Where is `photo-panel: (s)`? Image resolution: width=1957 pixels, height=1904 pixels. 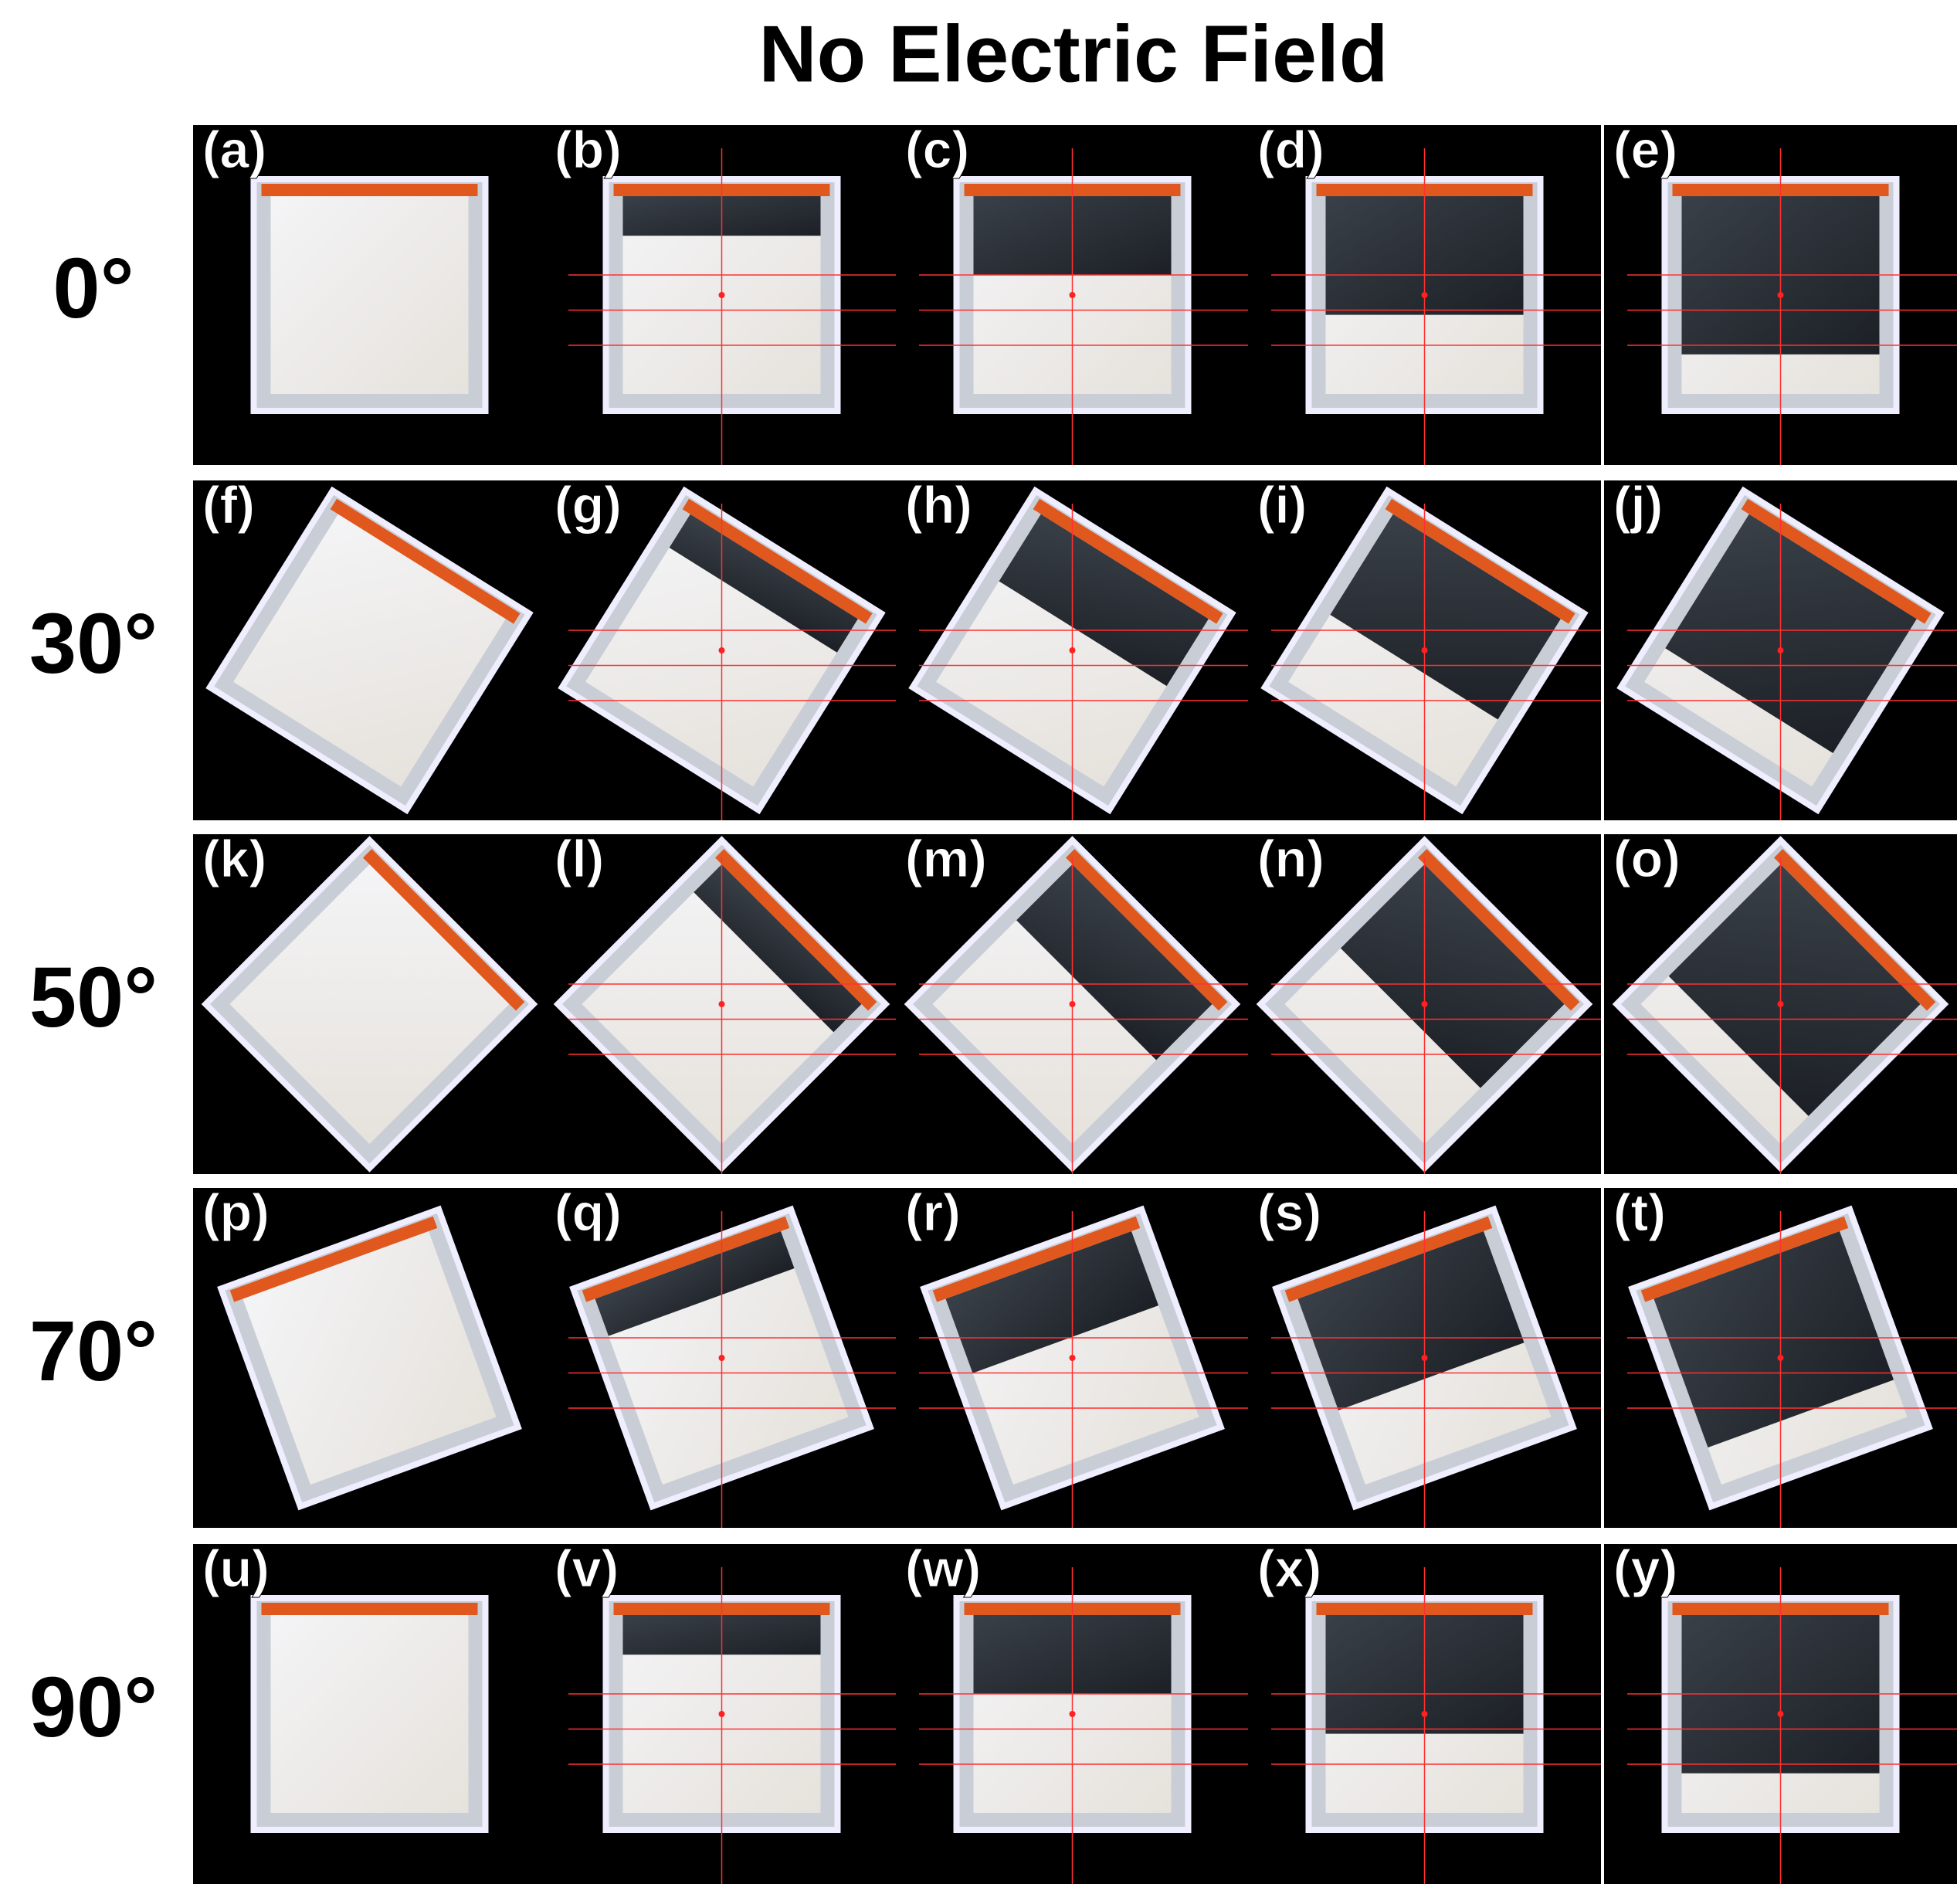
photo-panel: (s) is located at coordinates (1425, 1355).